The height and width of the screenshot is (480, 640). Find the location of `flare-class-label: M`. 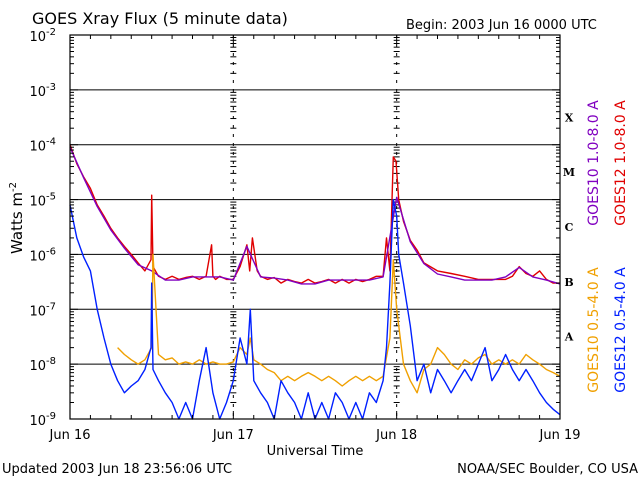

flare-class-label: M is located at coordinates (569, 172).